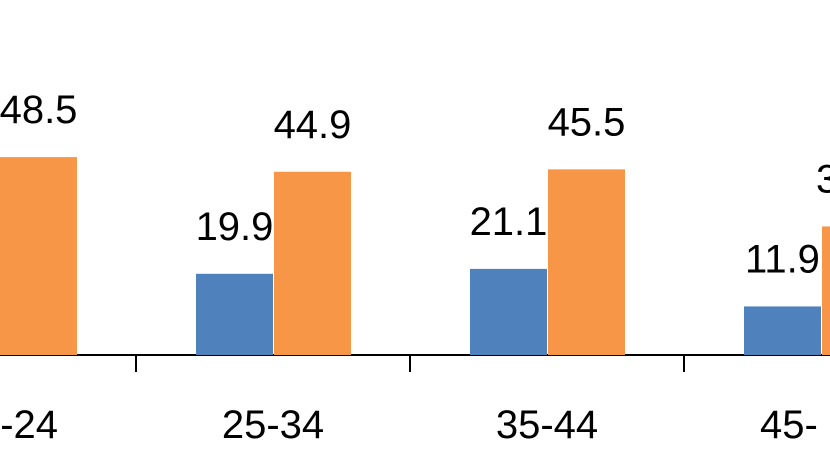  Describe the element at coordinates (587, 122) in the screenshot. I see `value-label: 45.5` at that location.